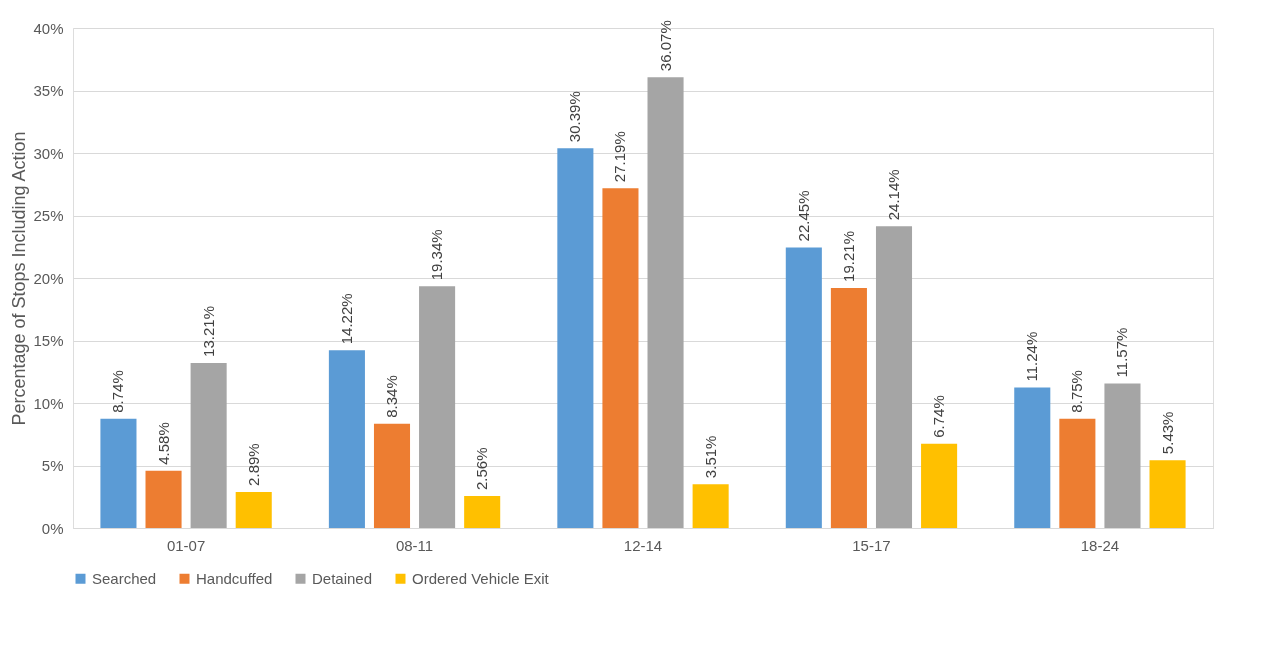 The image size is (1276, 669). Describe the element at coordinates (48, 215) in the screenshot. I see `y-tick-label: 25%` at that location.